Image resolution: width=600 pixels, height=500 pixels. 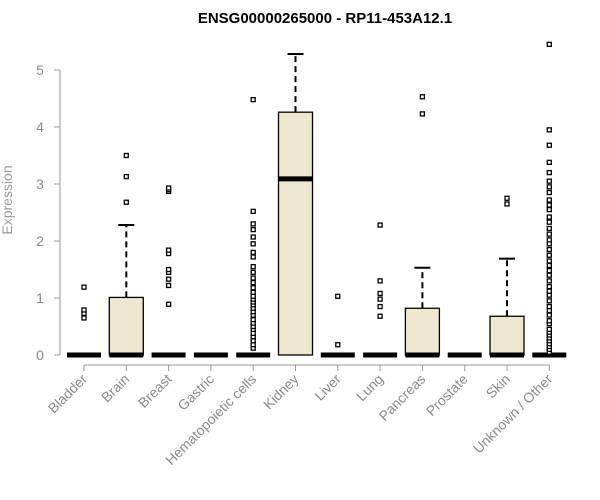 I want to click on x-tick-label: Lung, so click(x=369, y=387).